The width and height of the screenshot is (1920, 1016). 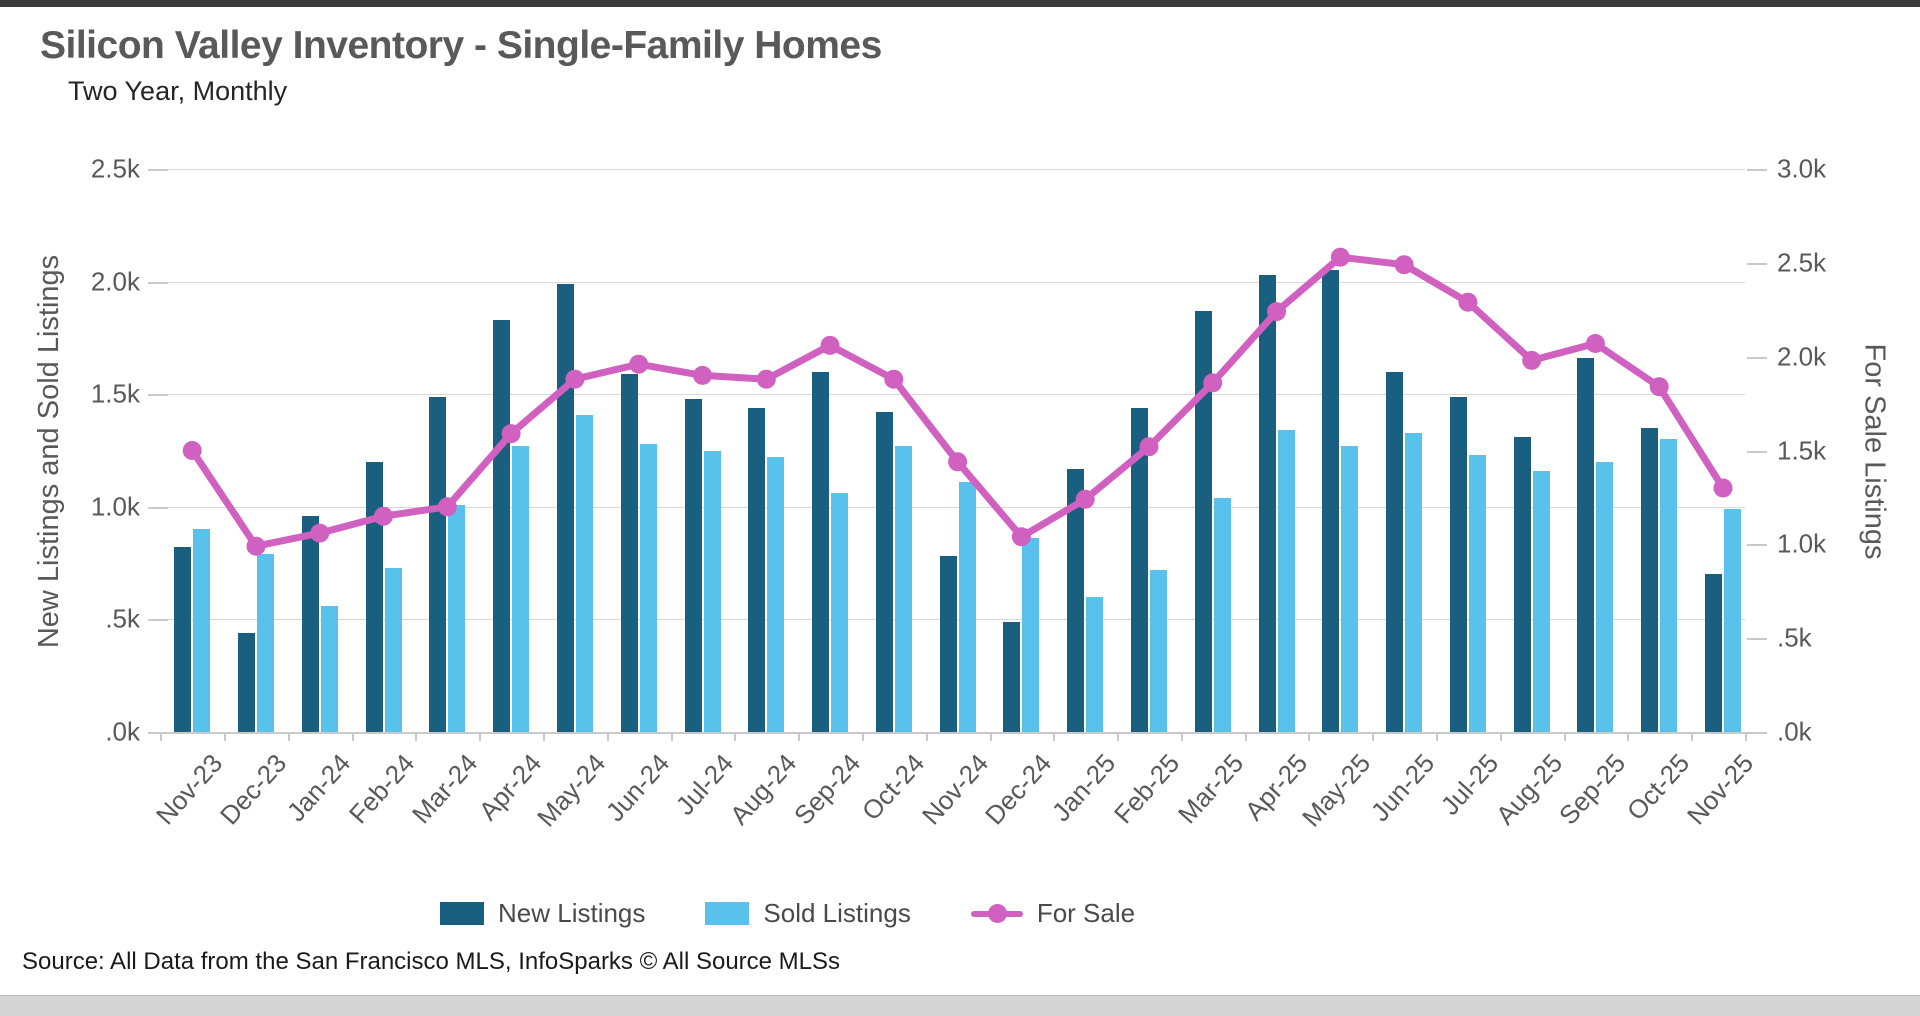 What do you see at coordinates (702, 375) in the screenshot?
I see `for-sale-point: Jul-24 For Sale: 1900` at bounding box center [702, 375].